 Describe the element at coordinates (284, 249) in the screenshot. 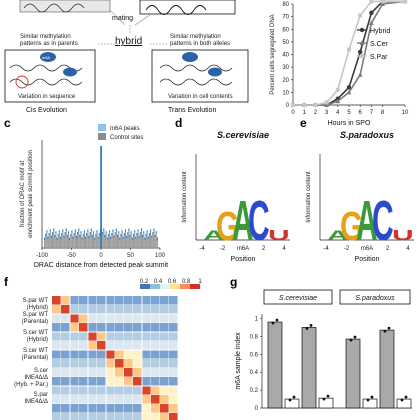

I see `x-tick-label: 4` at that location.